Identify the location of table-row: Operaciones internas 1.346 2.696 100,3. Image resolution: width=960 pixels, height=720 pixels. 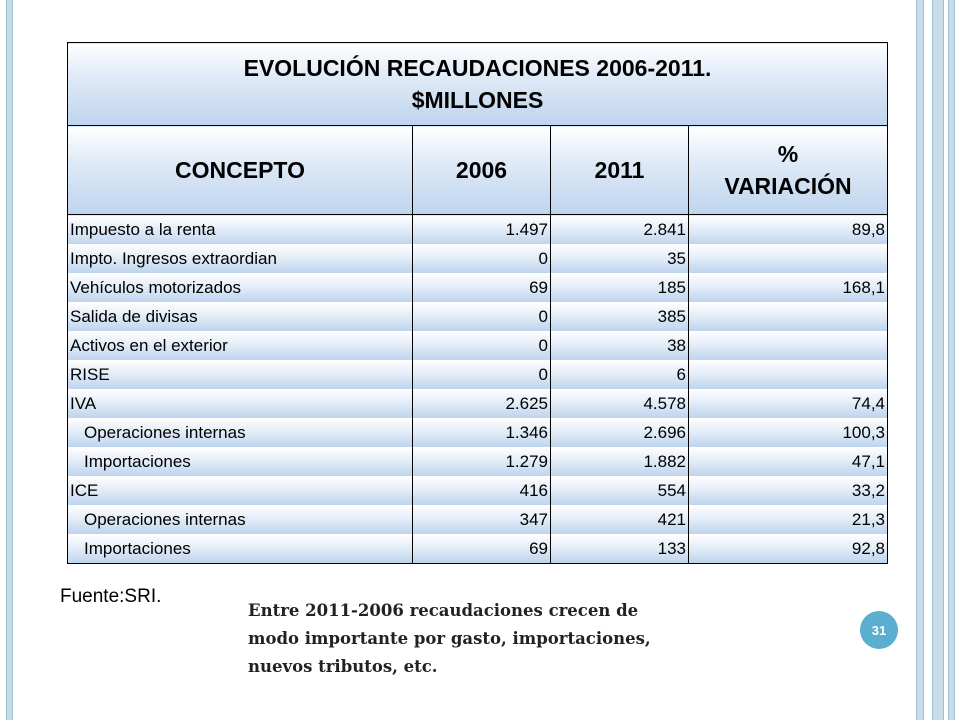
(477, 432).